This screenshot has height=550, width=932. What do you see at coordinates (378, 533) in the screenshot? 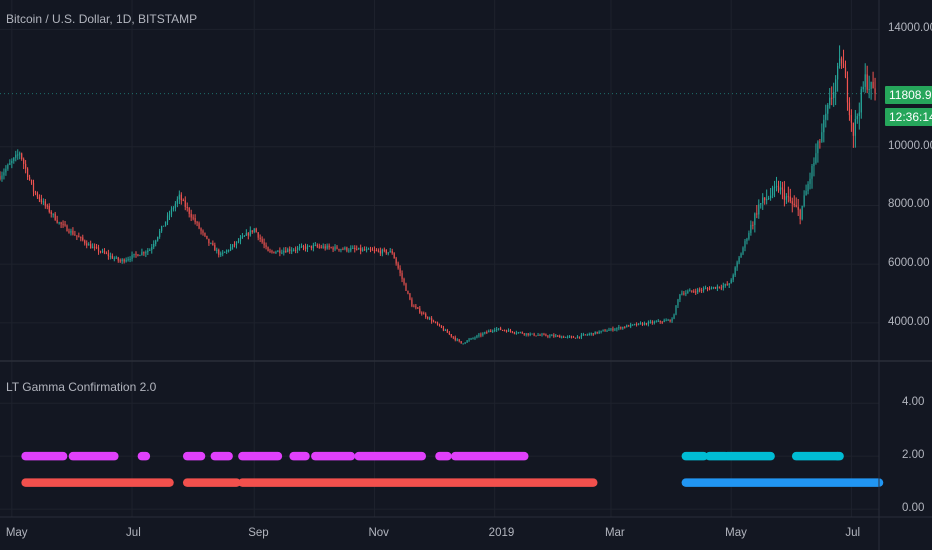
I see `time-tick-label: Nov` at bounding box center [378, 533].